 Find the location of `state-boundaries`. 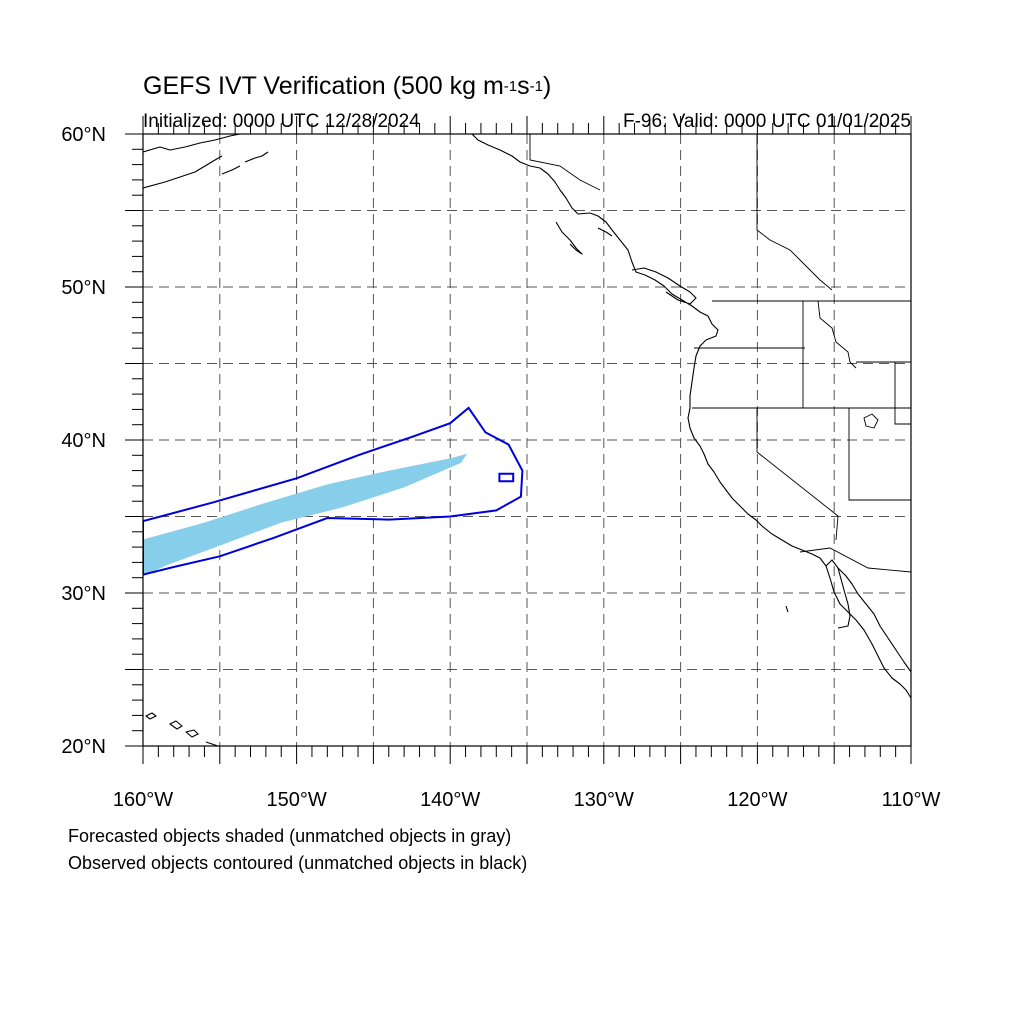

state-boundaries is located at coordinates (801, 437).